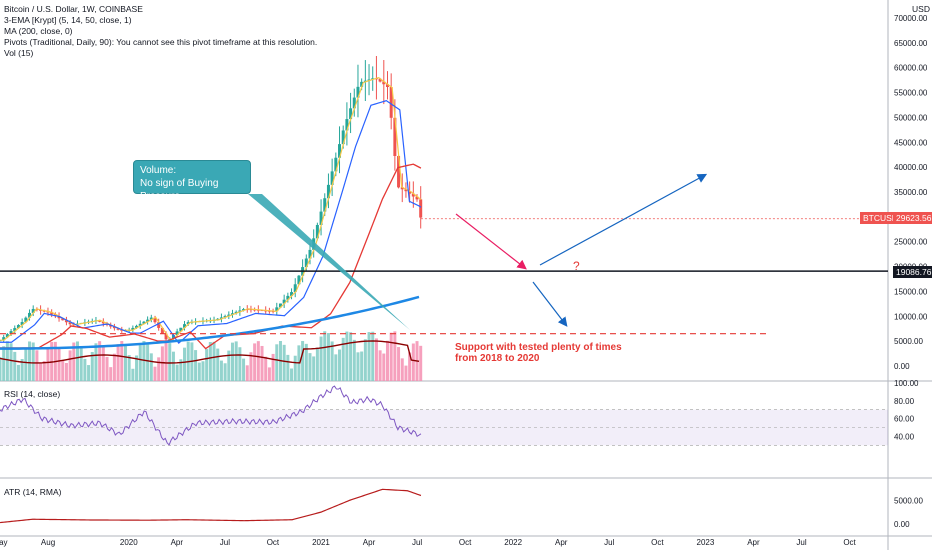  What do you see at coordinates (73, 9) in the screenshot?
I see `symbol-title: Bitcoin / U.S. Dollar, 1W, COINBASE` at bounding box center [73, 9].